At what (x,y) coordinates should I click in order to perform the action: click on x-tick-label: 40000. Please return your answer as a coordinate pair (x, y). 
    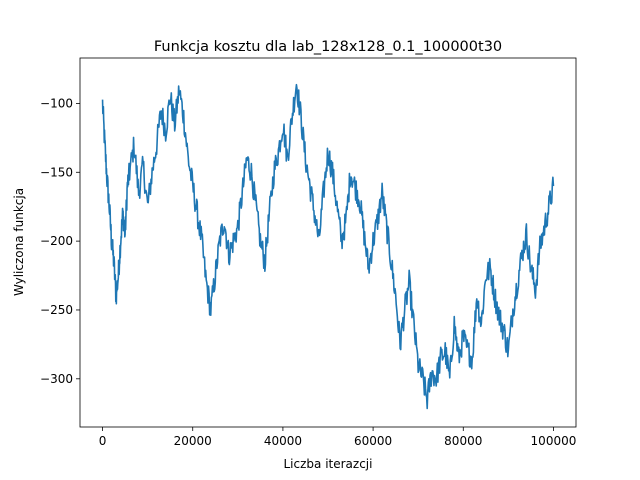
    Looking at the image, I should click on (283, 441).